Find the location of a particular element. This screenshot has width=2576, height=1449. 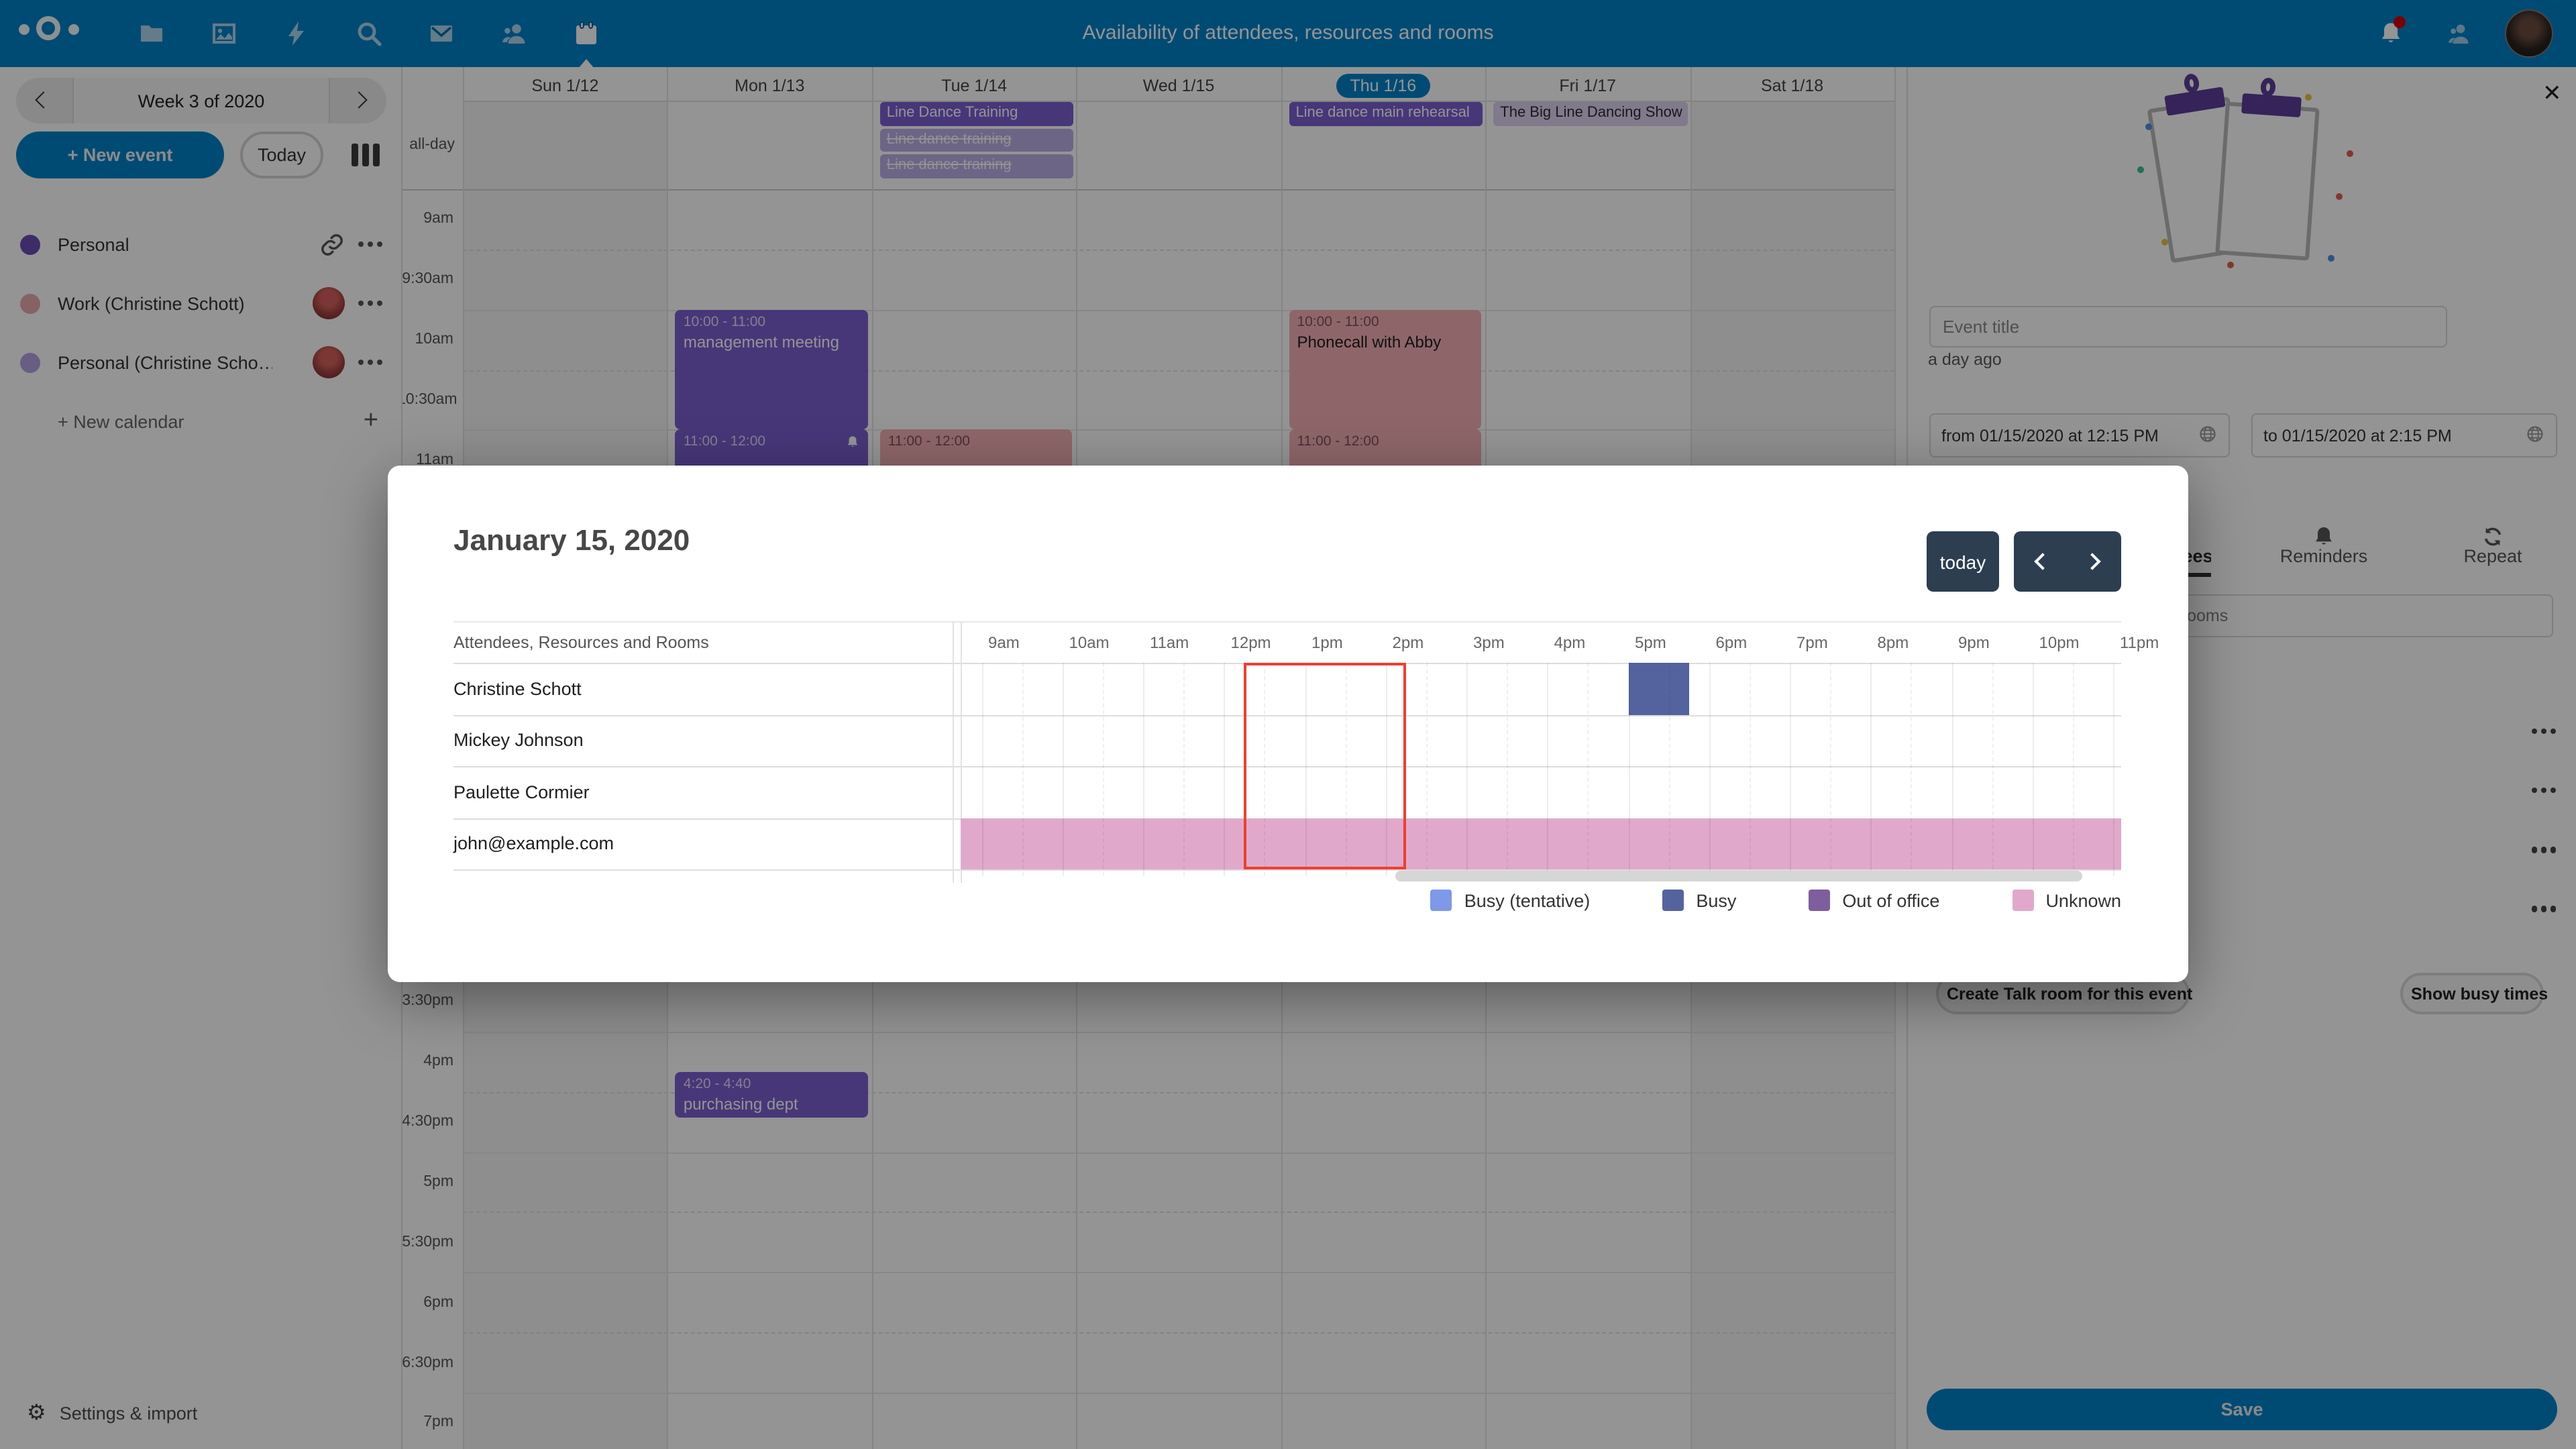

event-time-text: 10:00 - 11:00 is located at coordinates (1338, 321).